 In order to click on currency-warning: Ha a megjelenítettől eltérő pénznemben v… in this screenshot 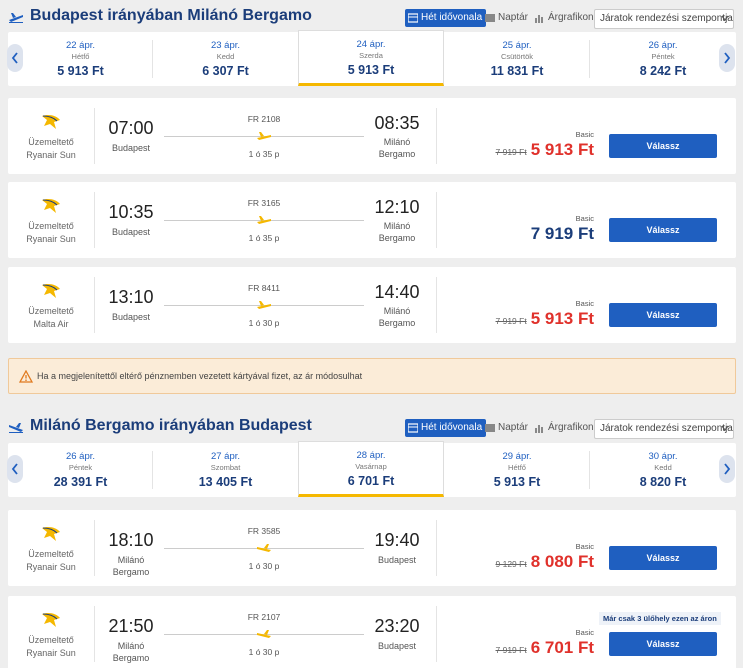, I will do `click(372, 376)`.